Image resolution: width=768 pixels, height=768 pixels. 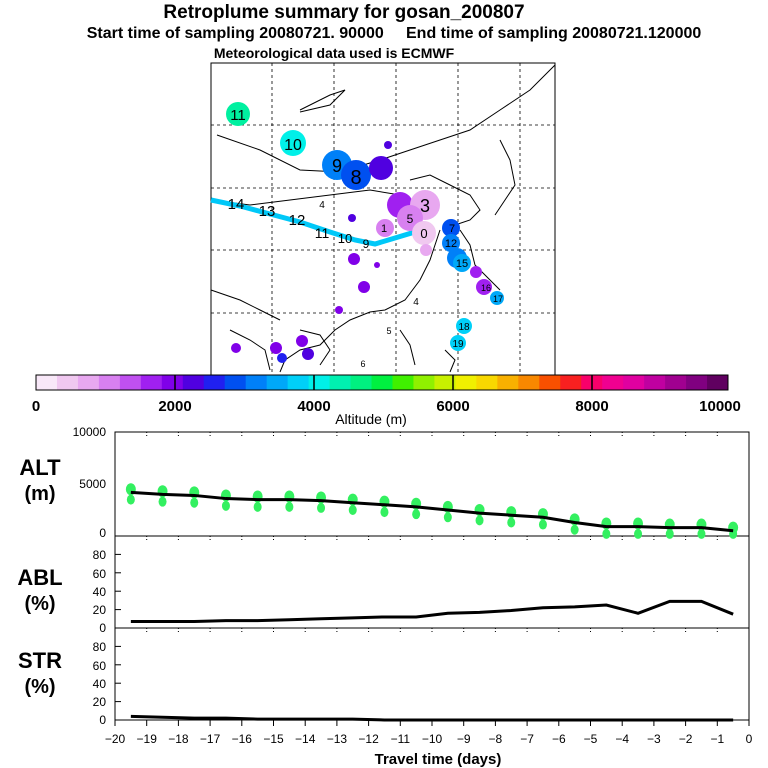 What do you see at coordinates (591, 739) in the screenshot?
I see `x-tick-label: −5` at bounding box center [591, 739].